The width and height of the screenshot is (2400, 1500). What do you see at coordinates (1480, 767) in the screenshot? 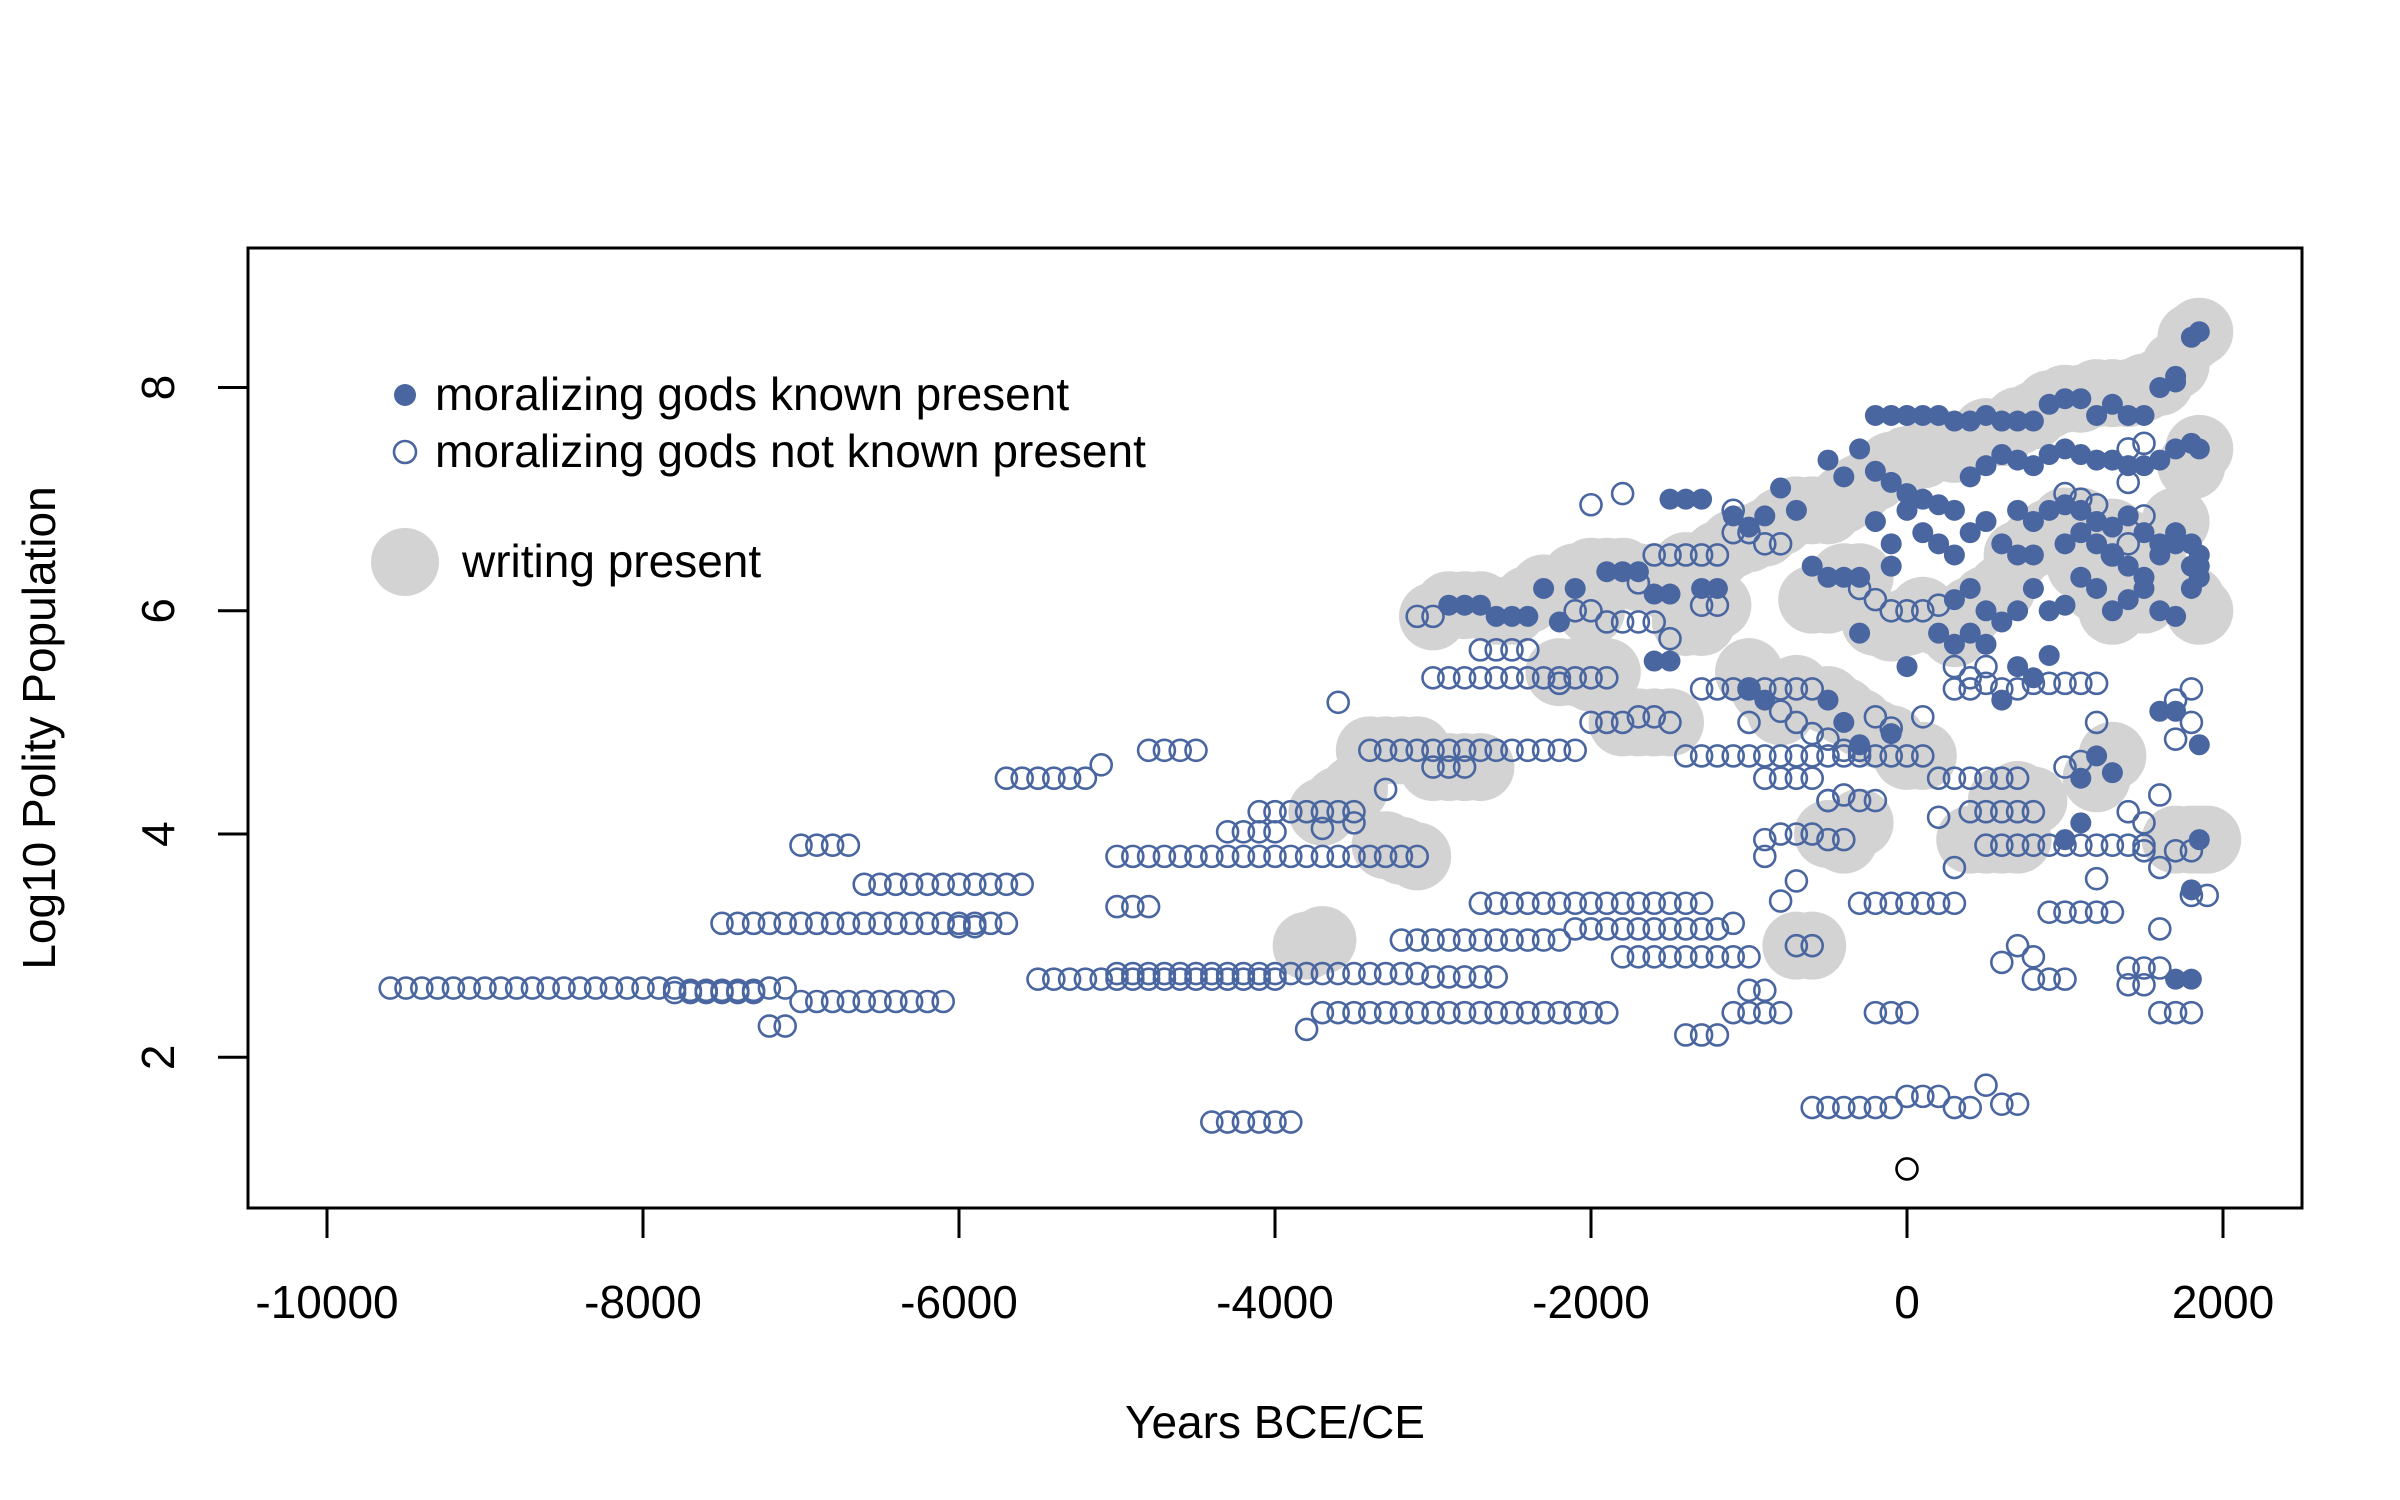
I see `writing-present-disc` at bounding box center [1480, 767].